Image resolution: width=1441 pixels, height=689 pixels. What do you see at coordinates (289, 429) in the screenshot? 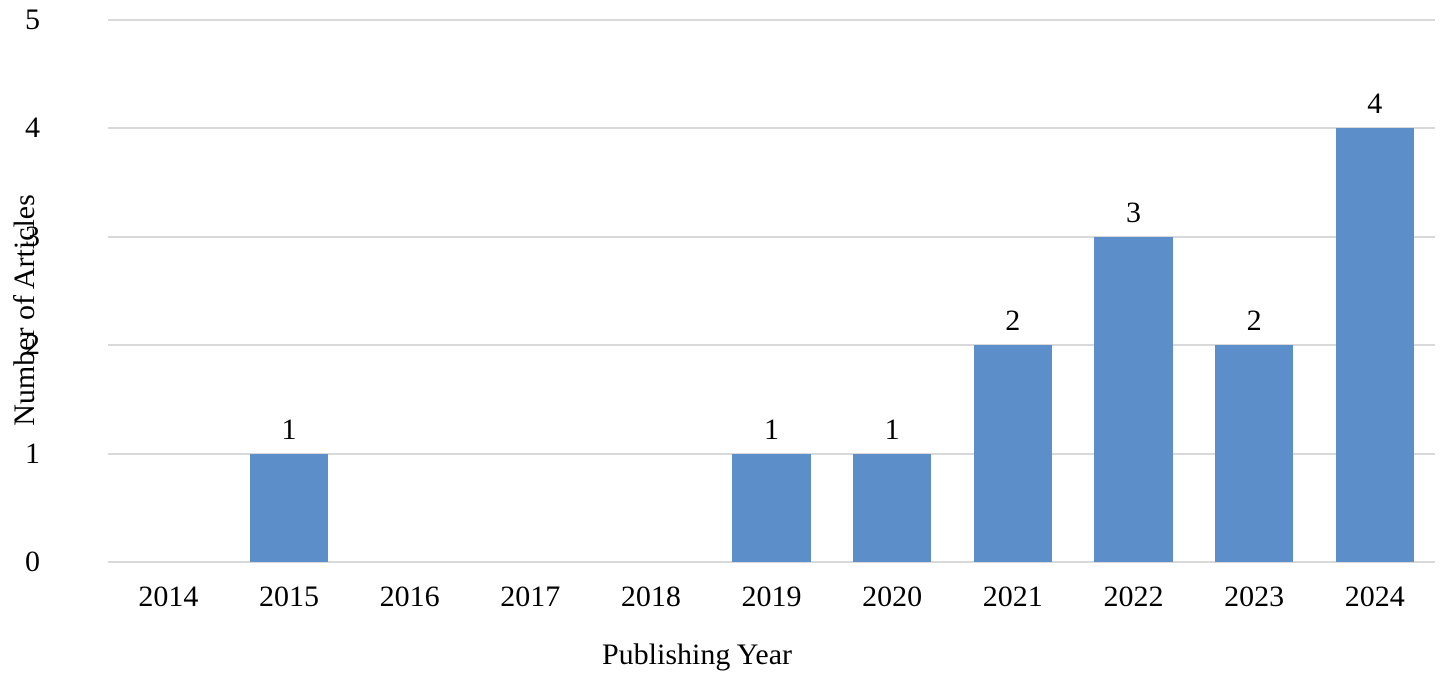
I see `bar-value-label-2015: 1` at bounding box center [289, 429].